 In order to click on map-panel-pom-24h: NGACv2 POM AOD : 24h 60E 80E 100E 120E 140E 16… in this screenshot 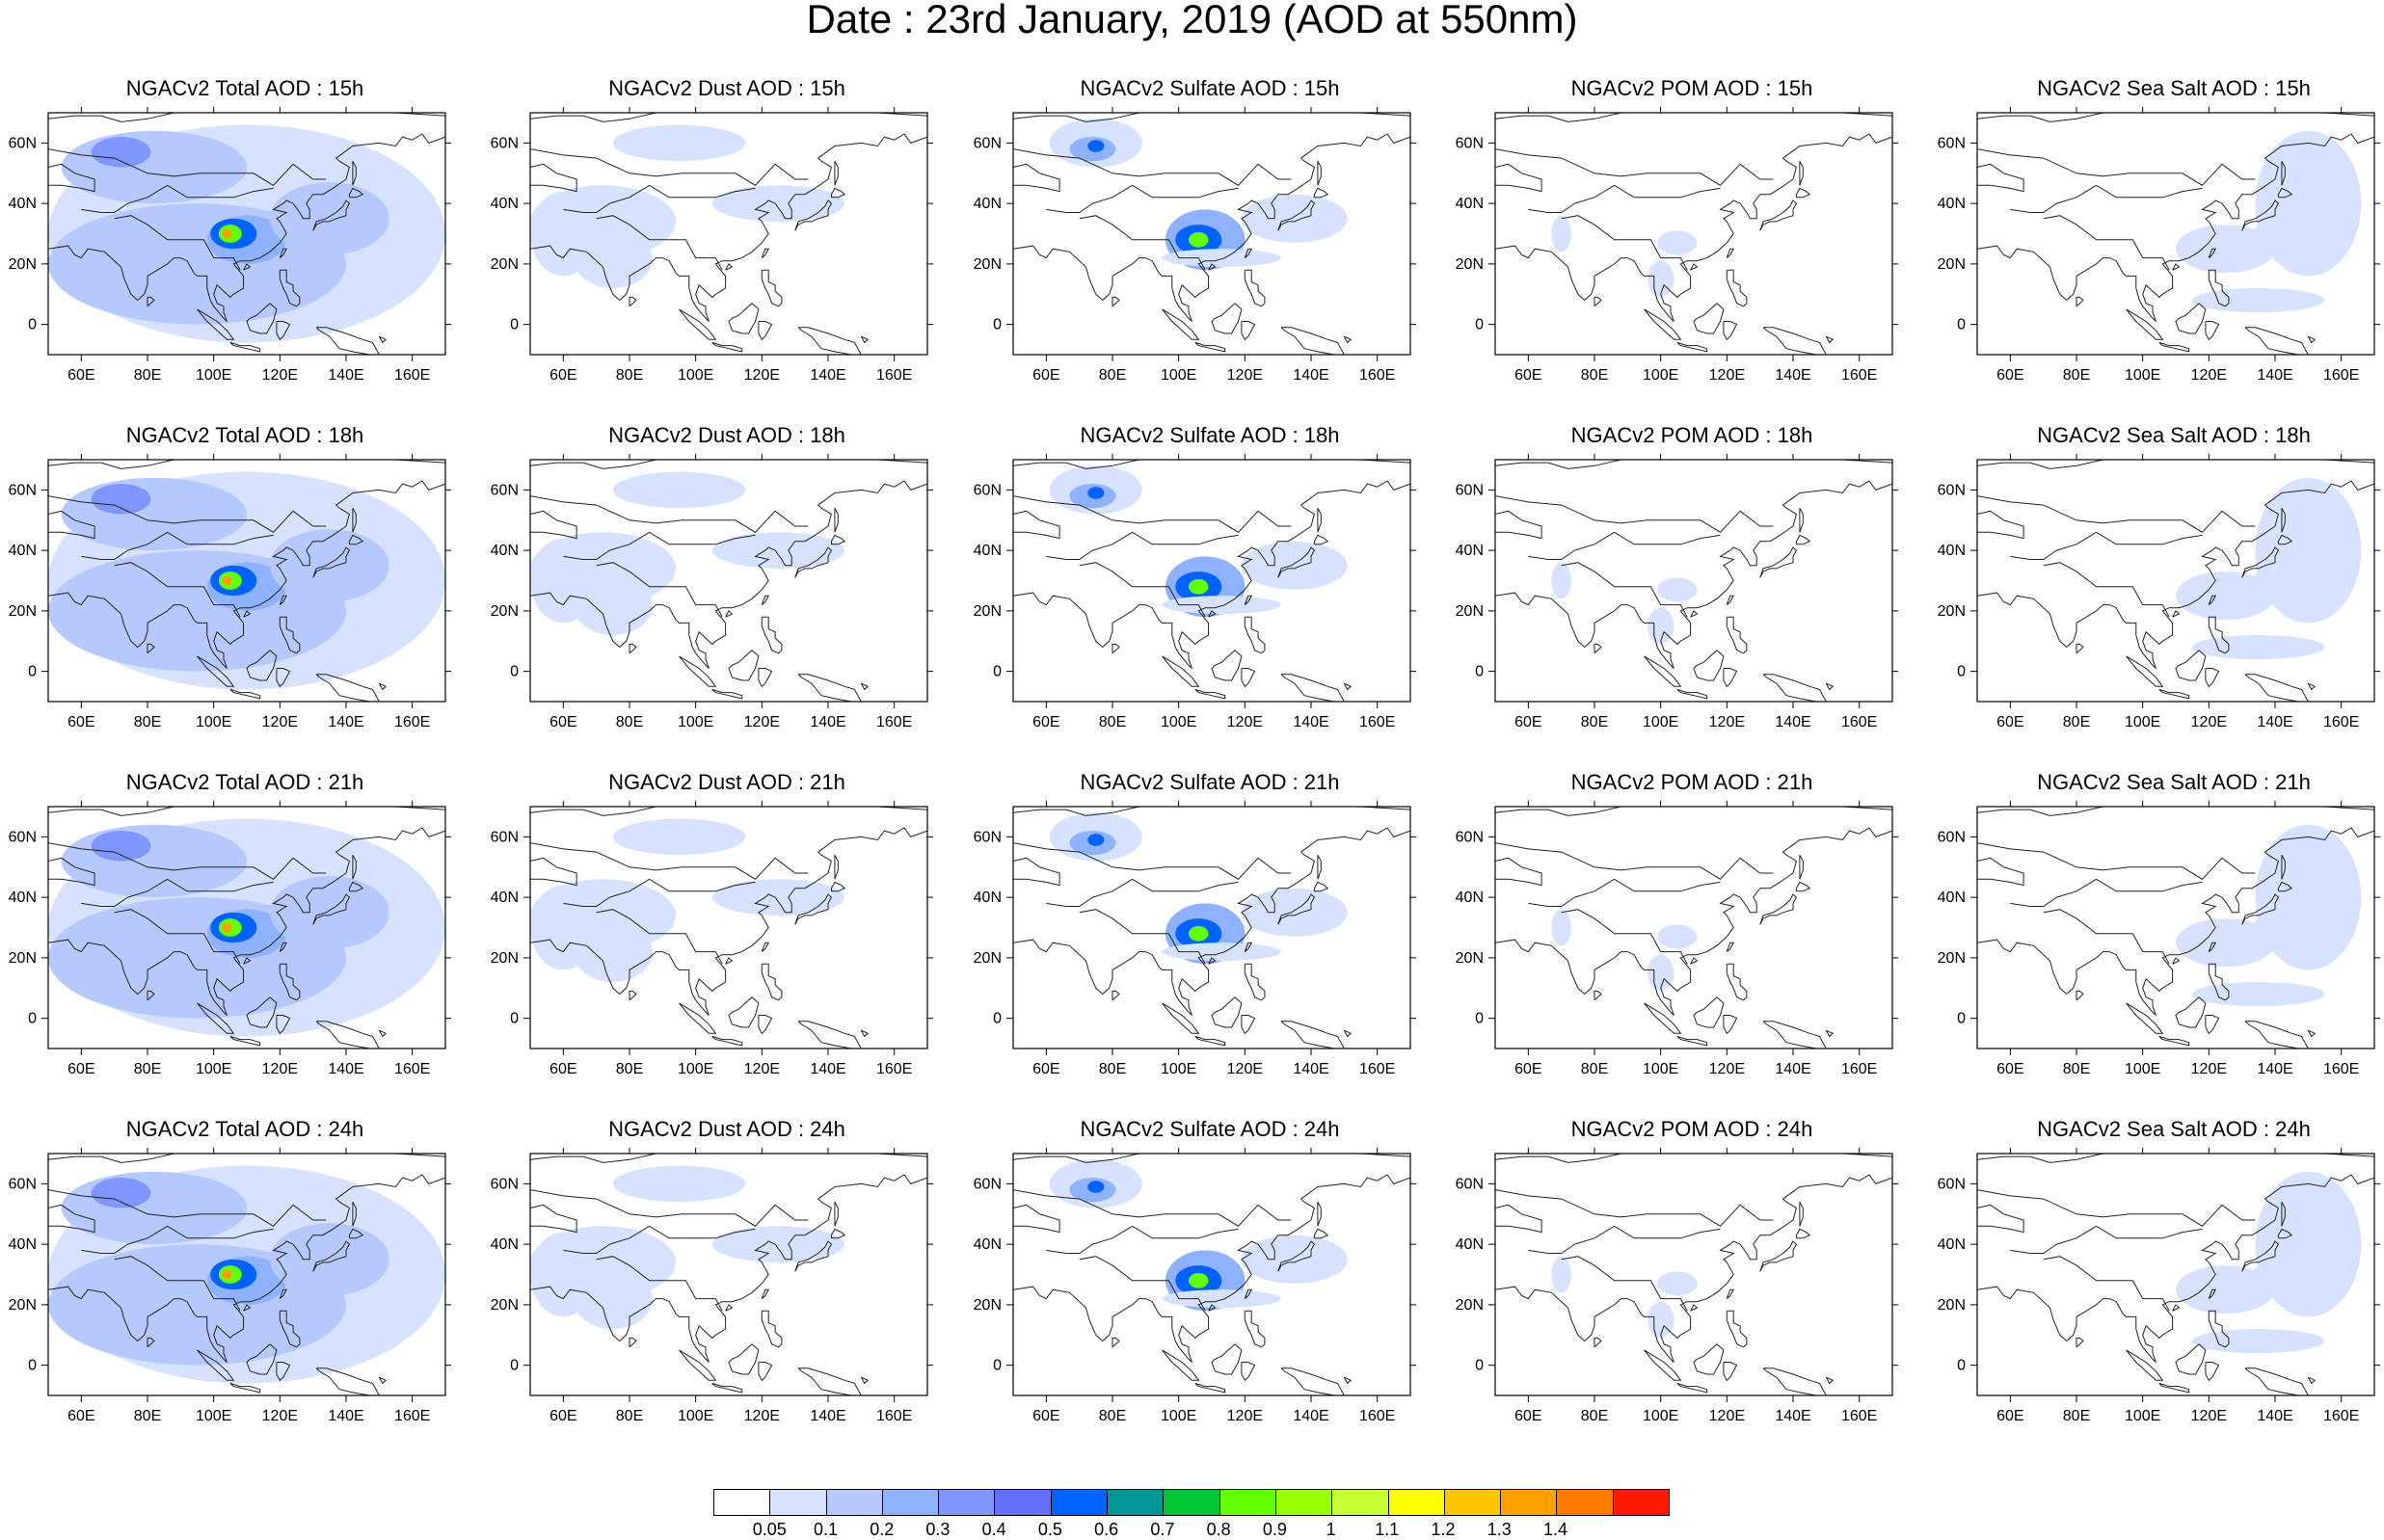, I will do `click(1715, 1289)`.